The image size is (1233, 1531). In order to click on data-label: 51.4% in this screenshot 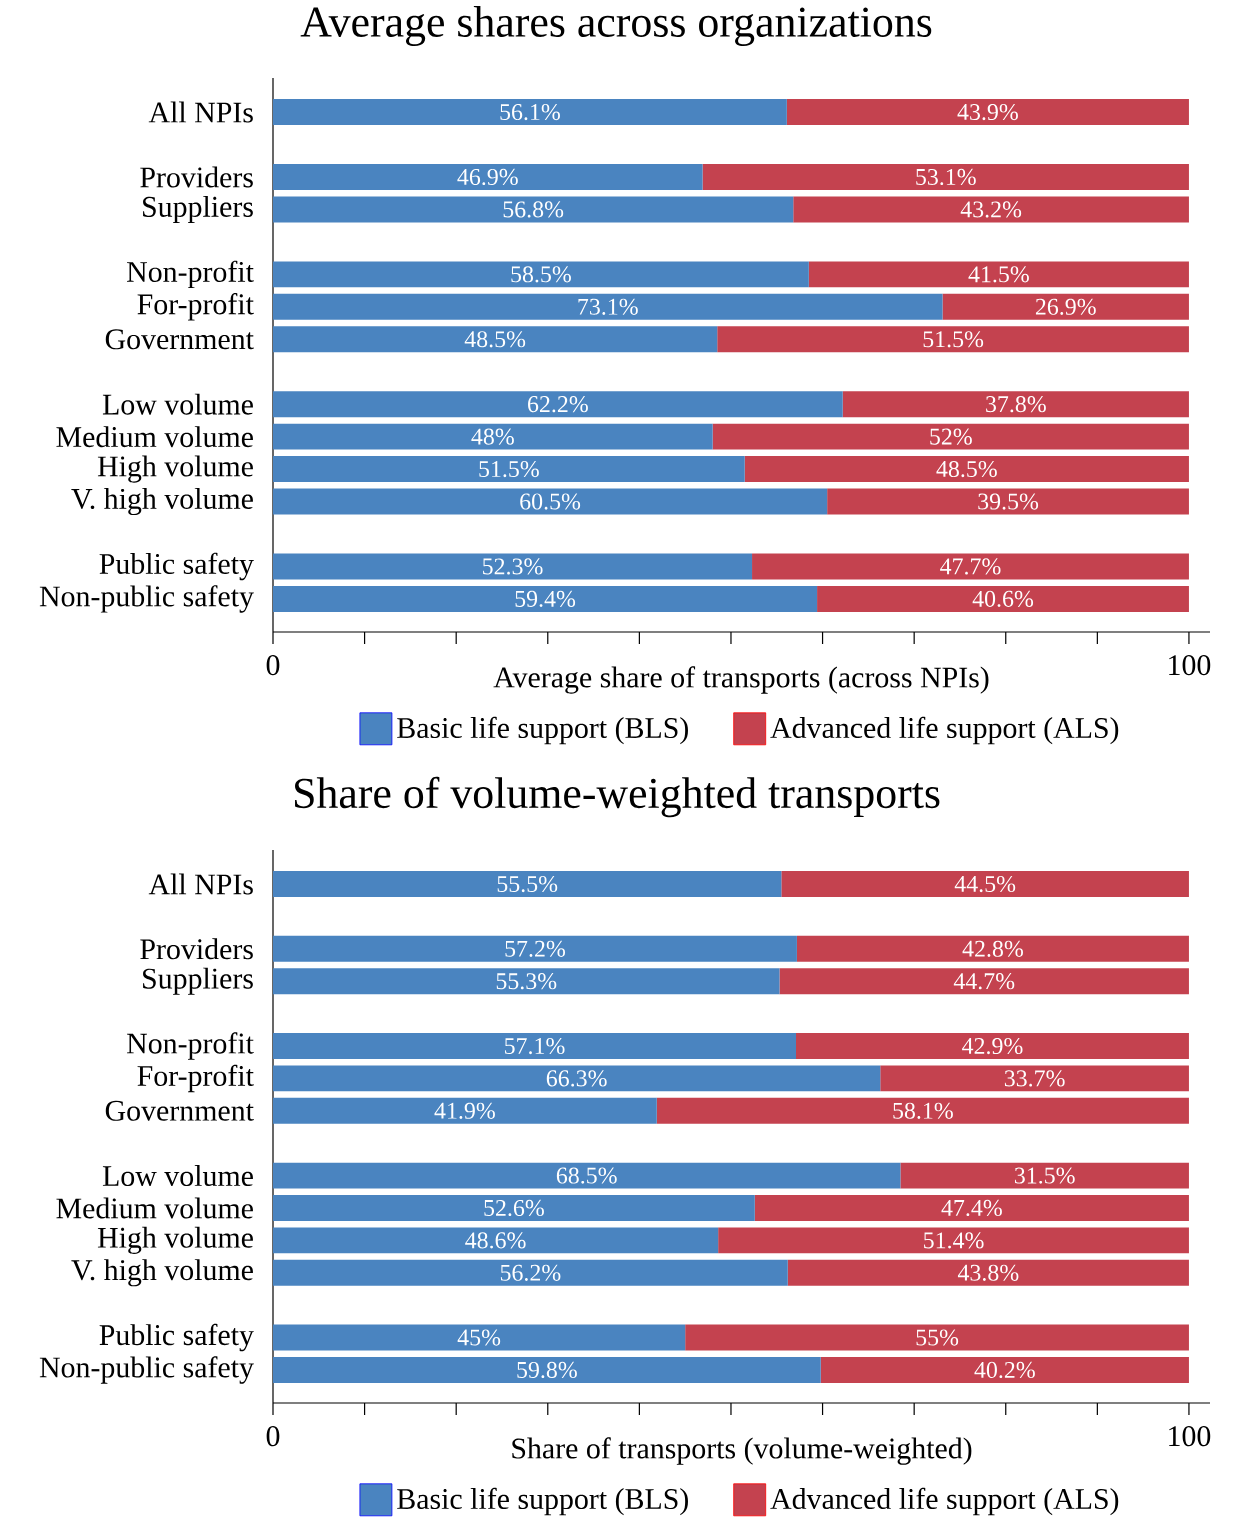, I will do `click(954, 1240)`.